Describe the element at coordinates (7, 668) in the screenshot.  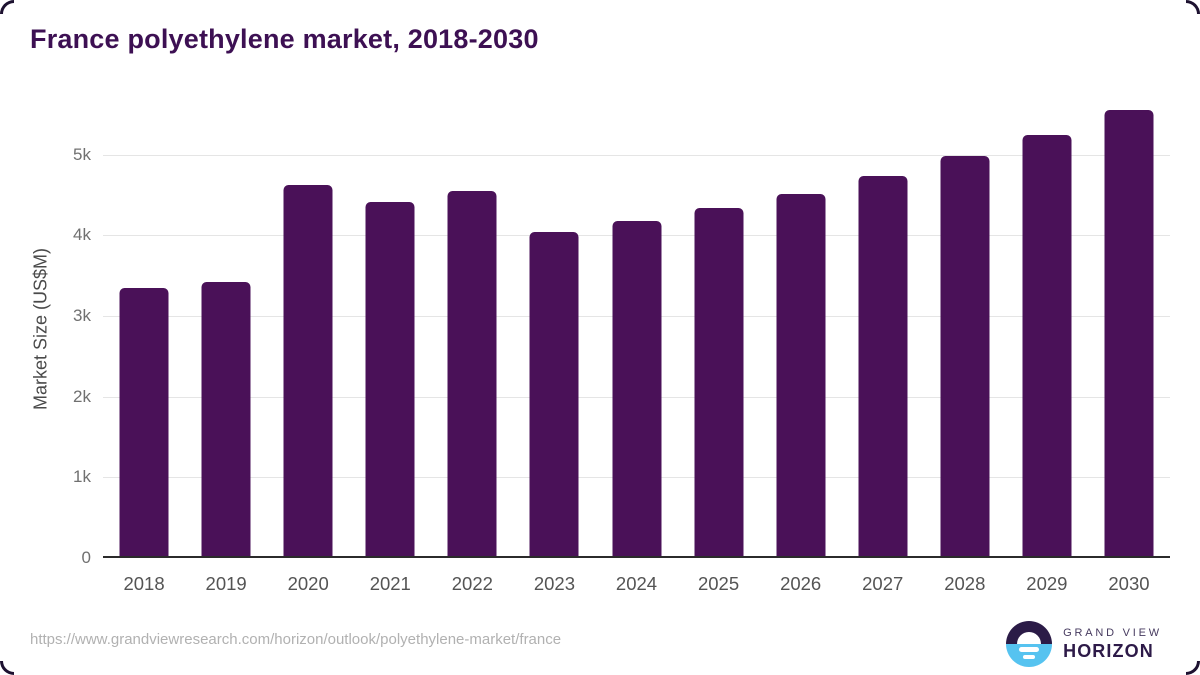
I see `card-corner-bottom-left` at that location.